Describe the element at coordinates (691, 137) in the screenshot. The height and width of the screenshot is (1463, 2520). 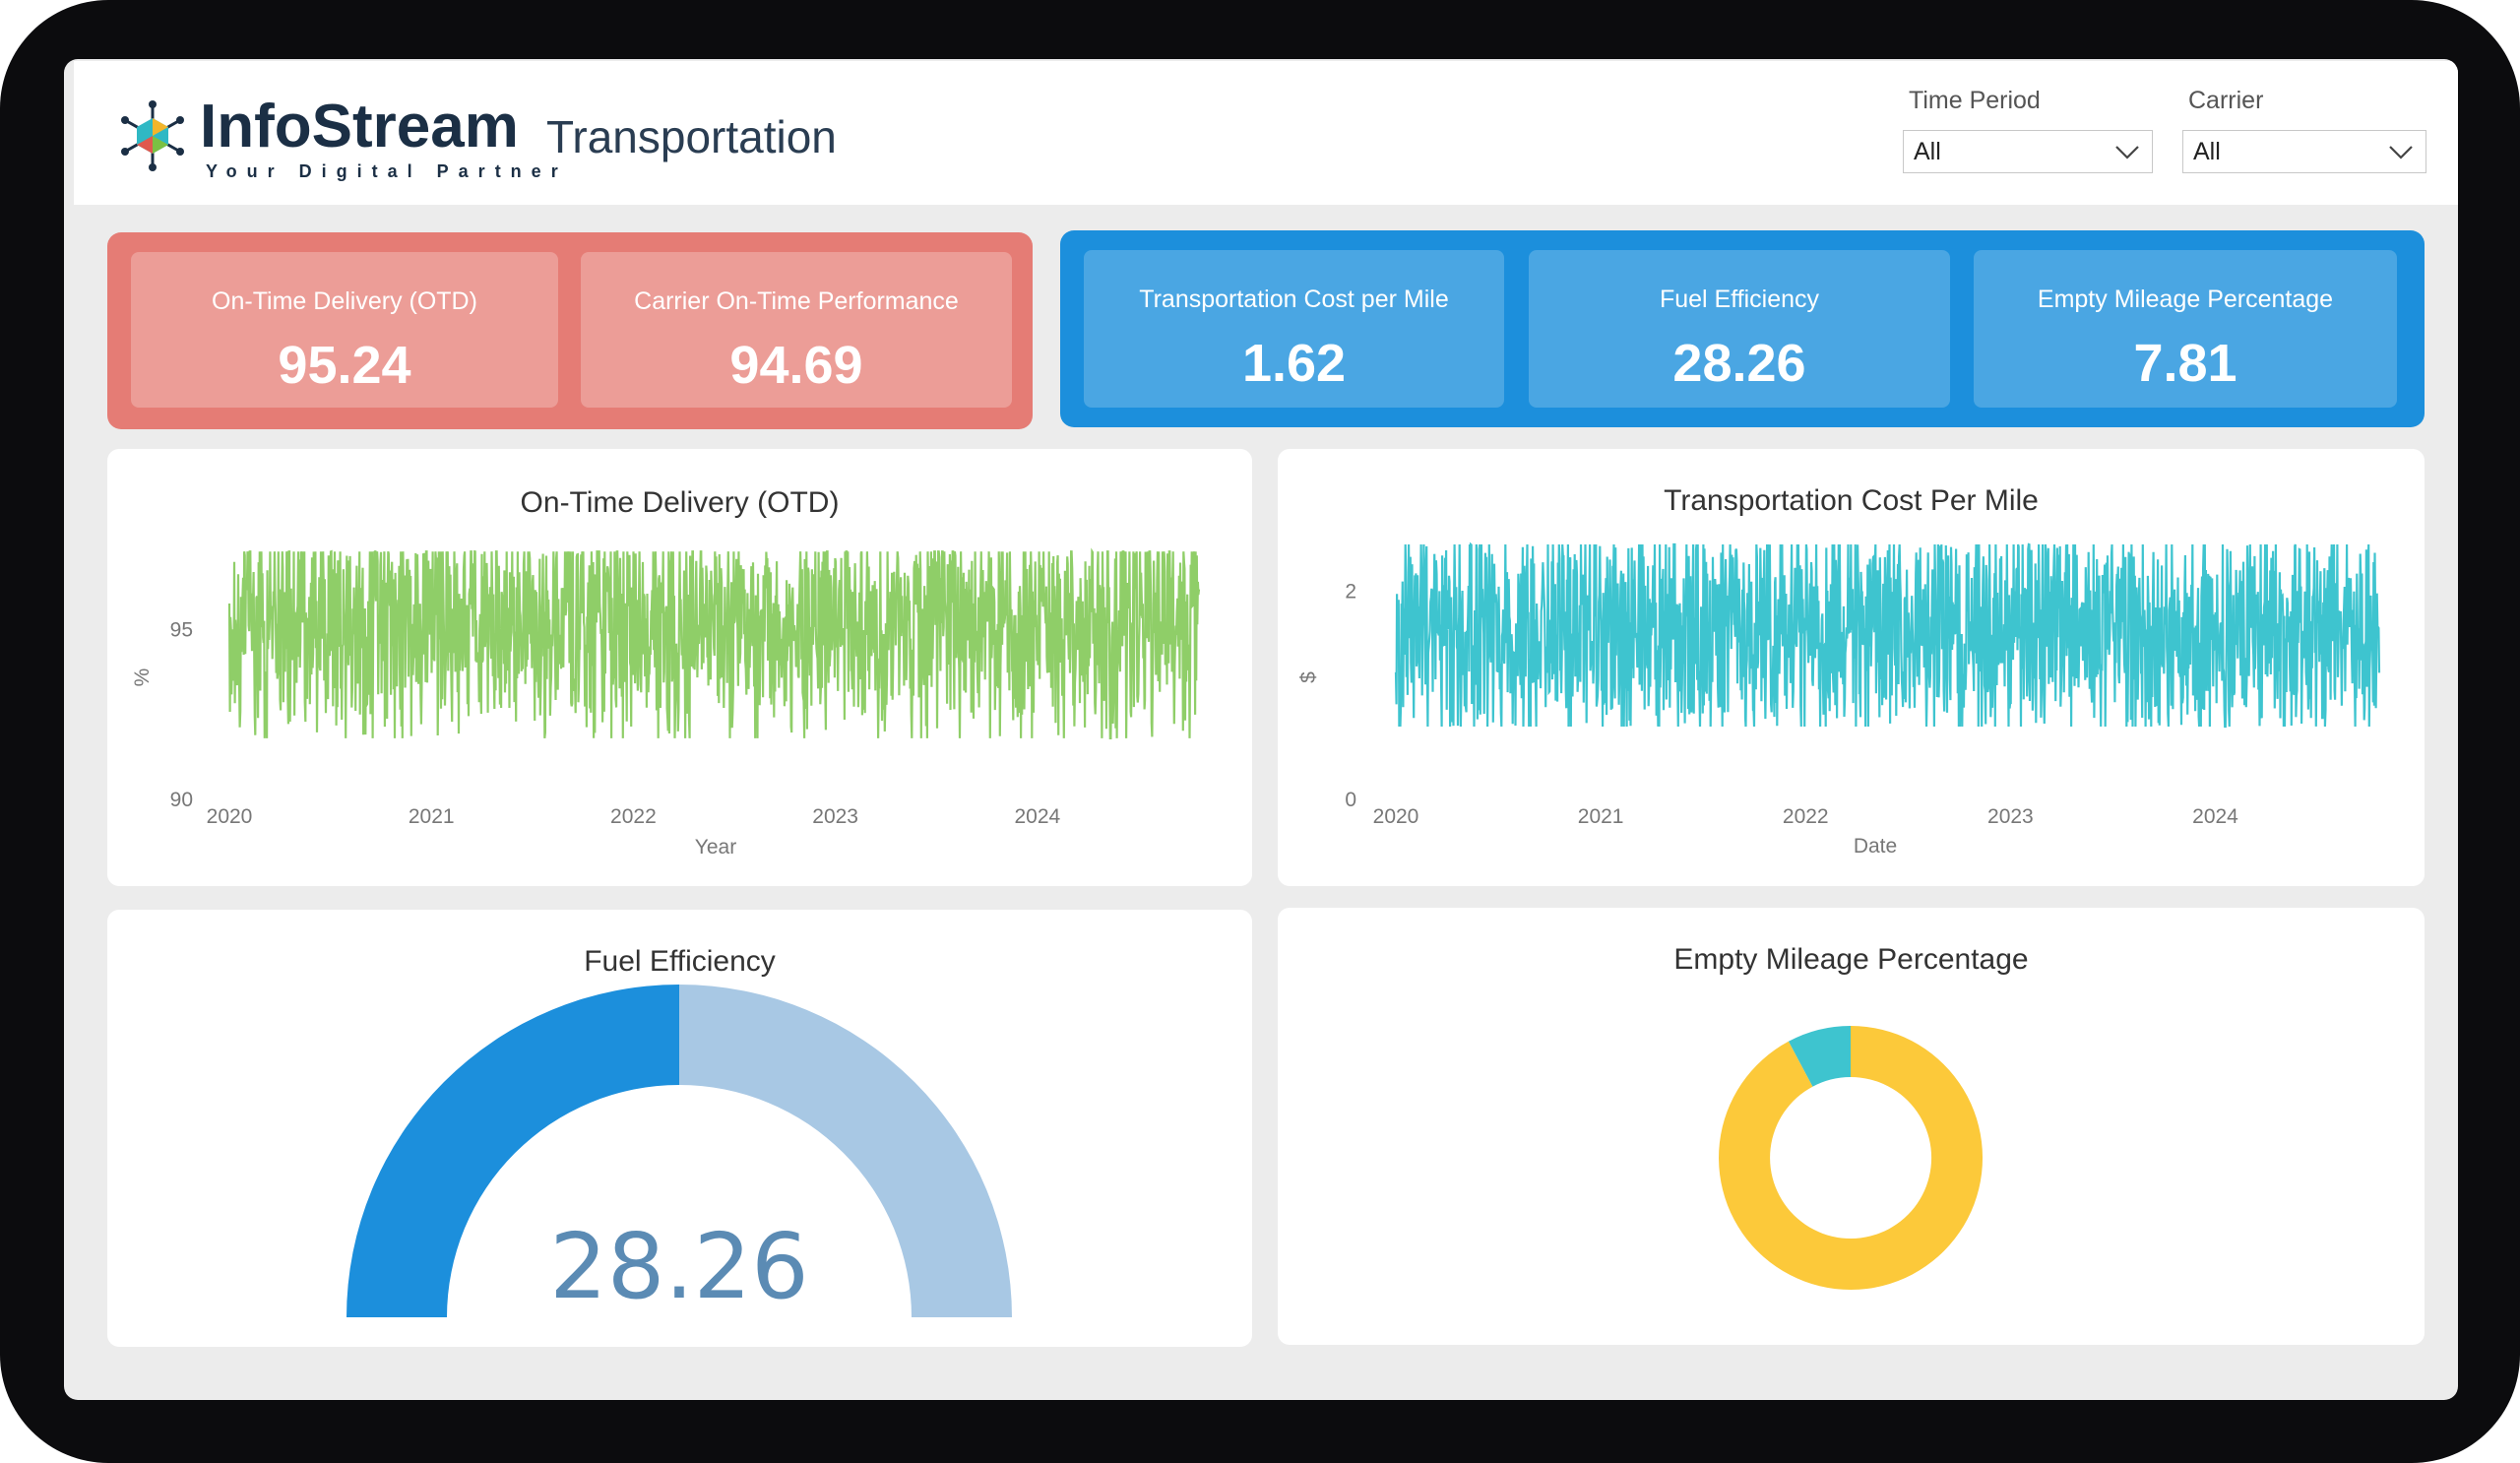
I see `page-title: Transportation` at that location.